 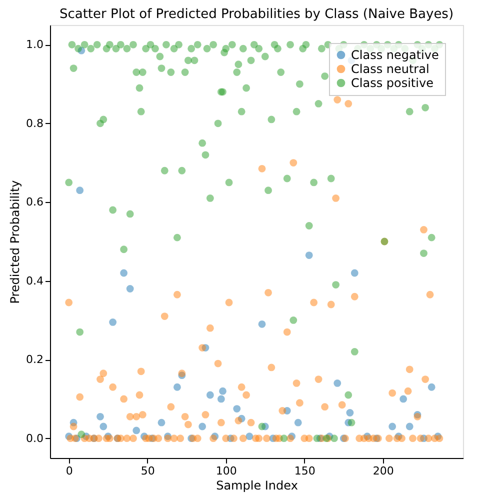 I want to click on y-tick-label: 0.6, so click(x=35, y=202).